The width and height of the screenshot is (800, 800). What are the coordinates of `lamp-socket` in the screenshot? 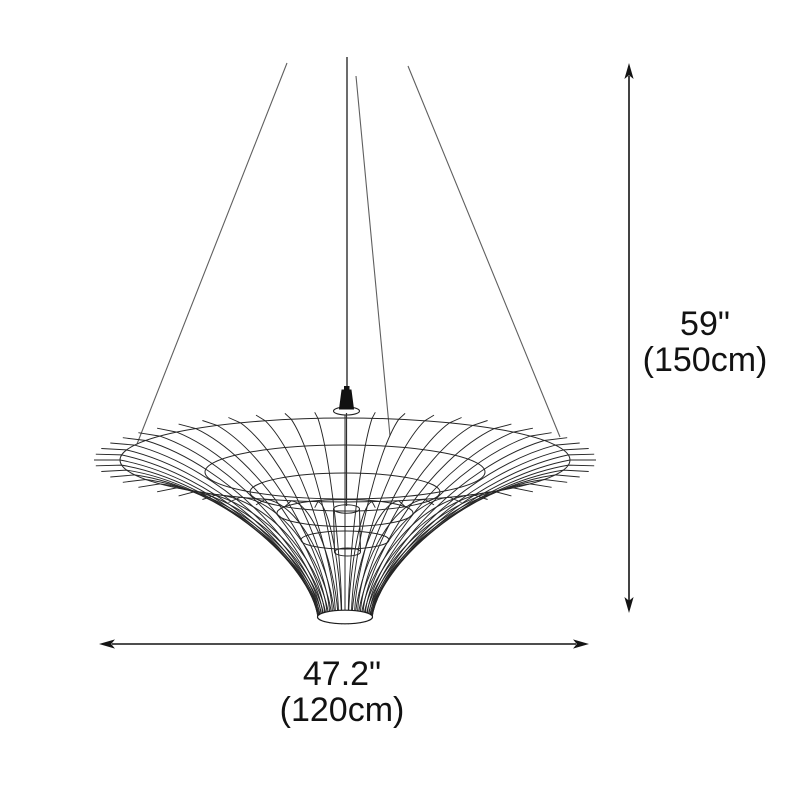 It's located at (346, 399).